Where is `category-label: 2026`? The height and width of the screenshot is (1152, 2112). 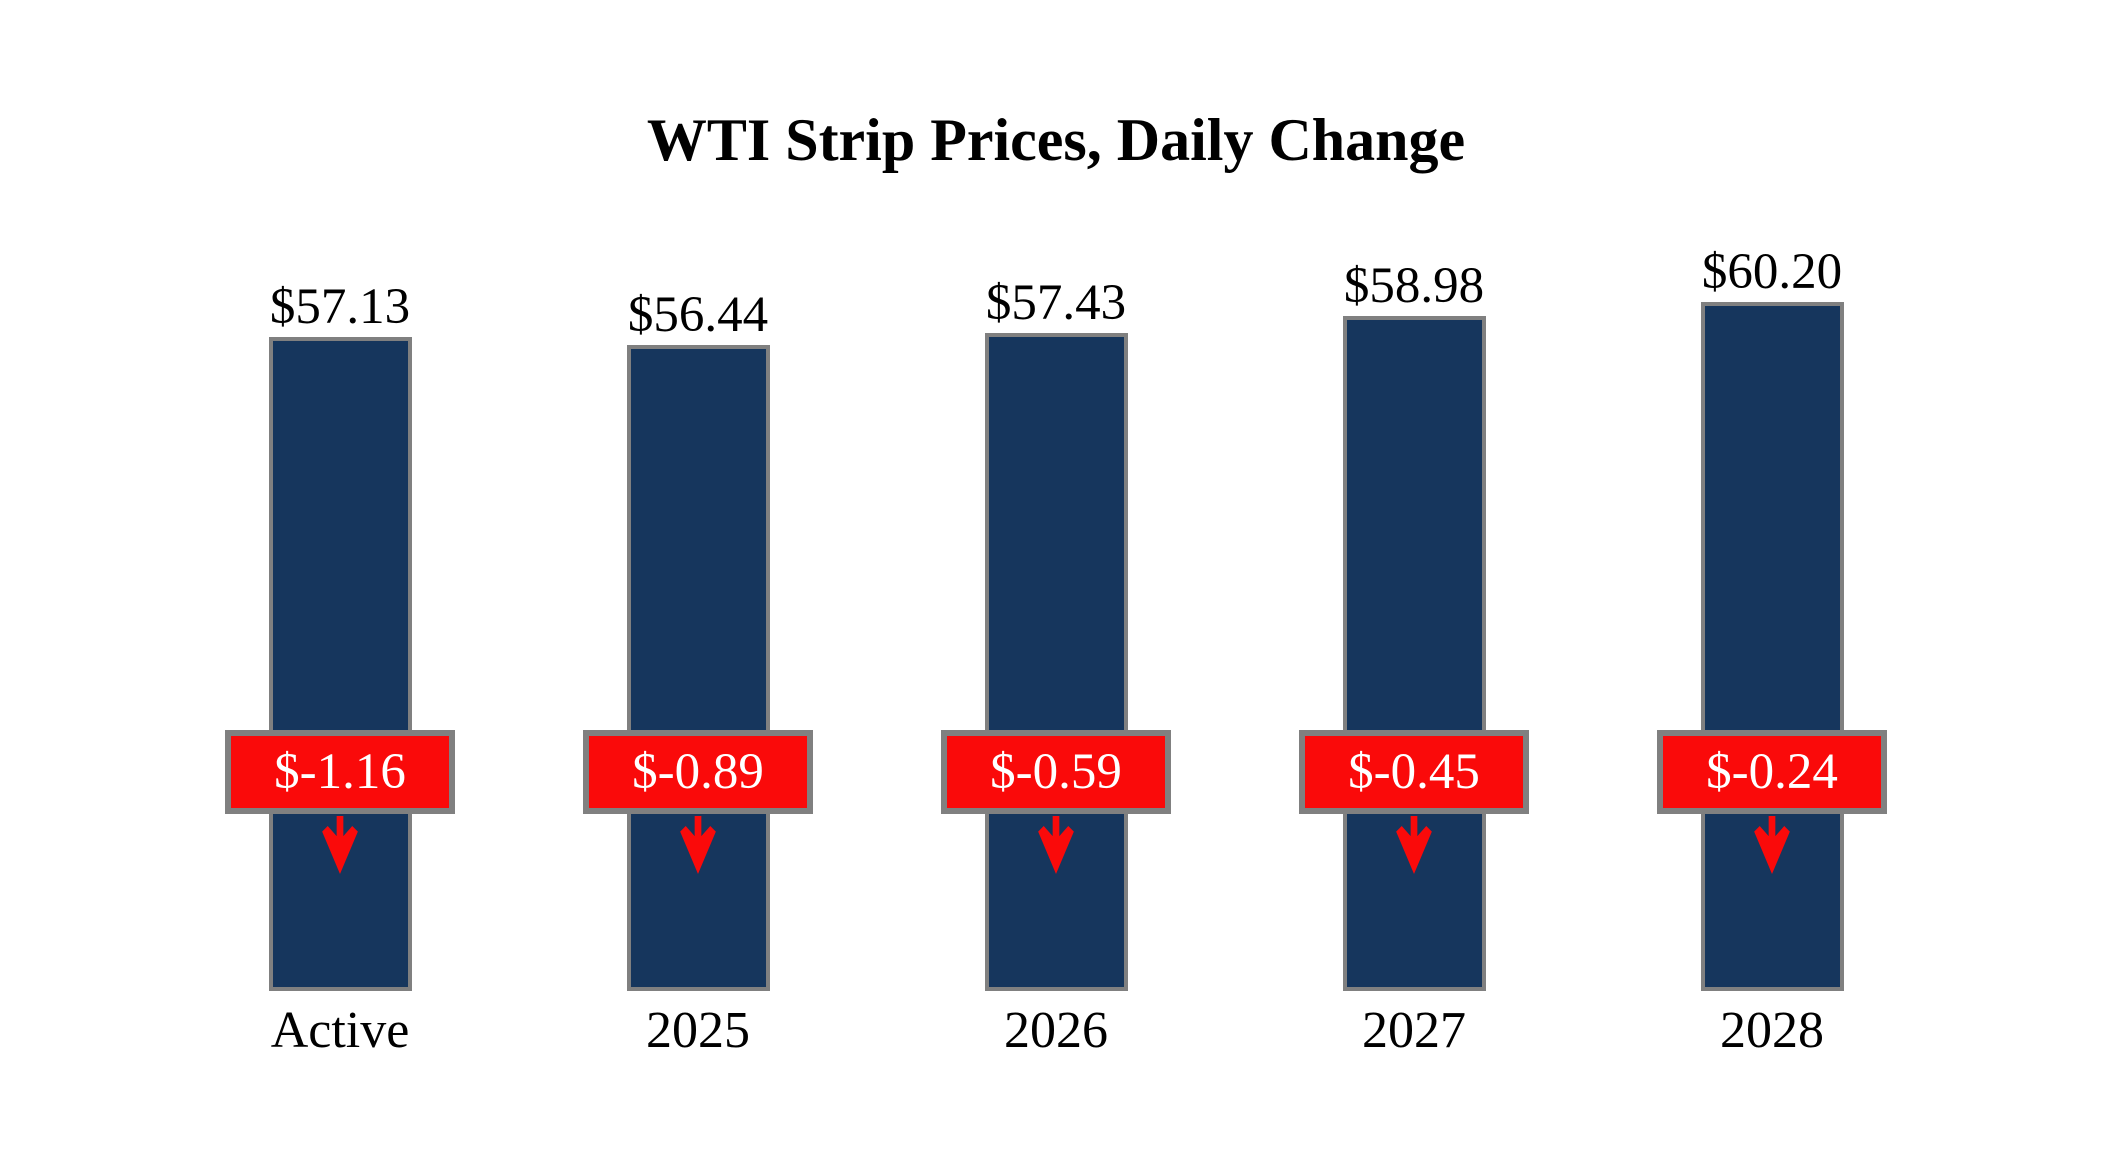
category-label: 2026 is located at coordinates (1056, 1030).